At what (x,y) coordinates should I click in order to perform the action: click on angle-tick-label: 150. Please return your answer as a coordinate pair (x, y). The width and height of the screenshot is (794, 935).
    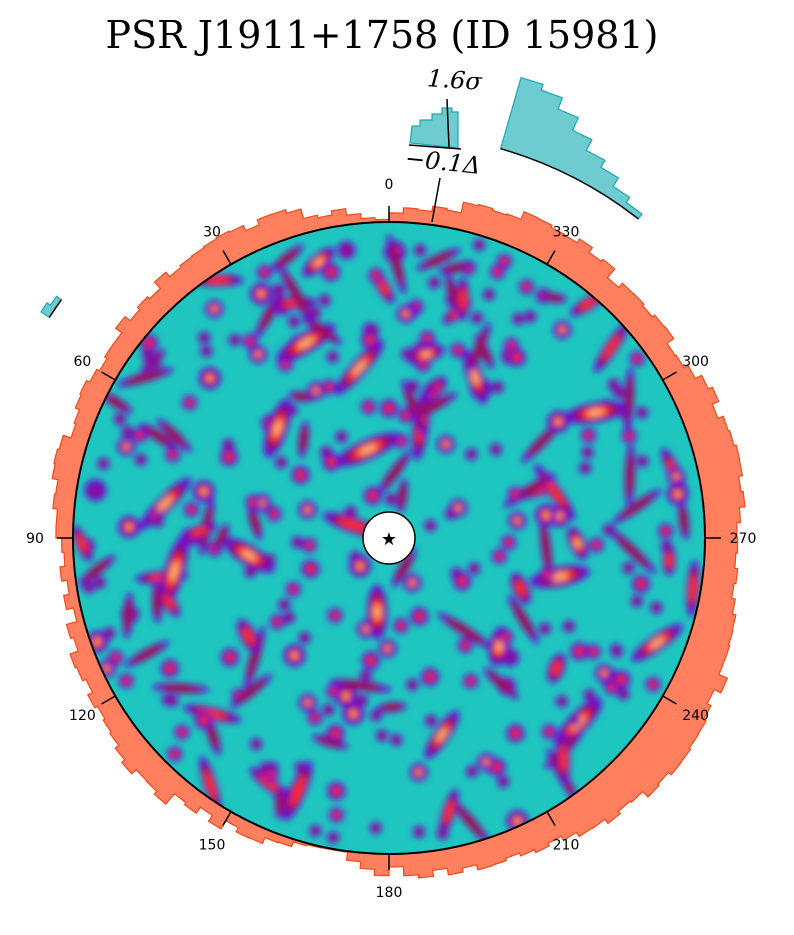
    Looking at the image, I should click on (212, 846).